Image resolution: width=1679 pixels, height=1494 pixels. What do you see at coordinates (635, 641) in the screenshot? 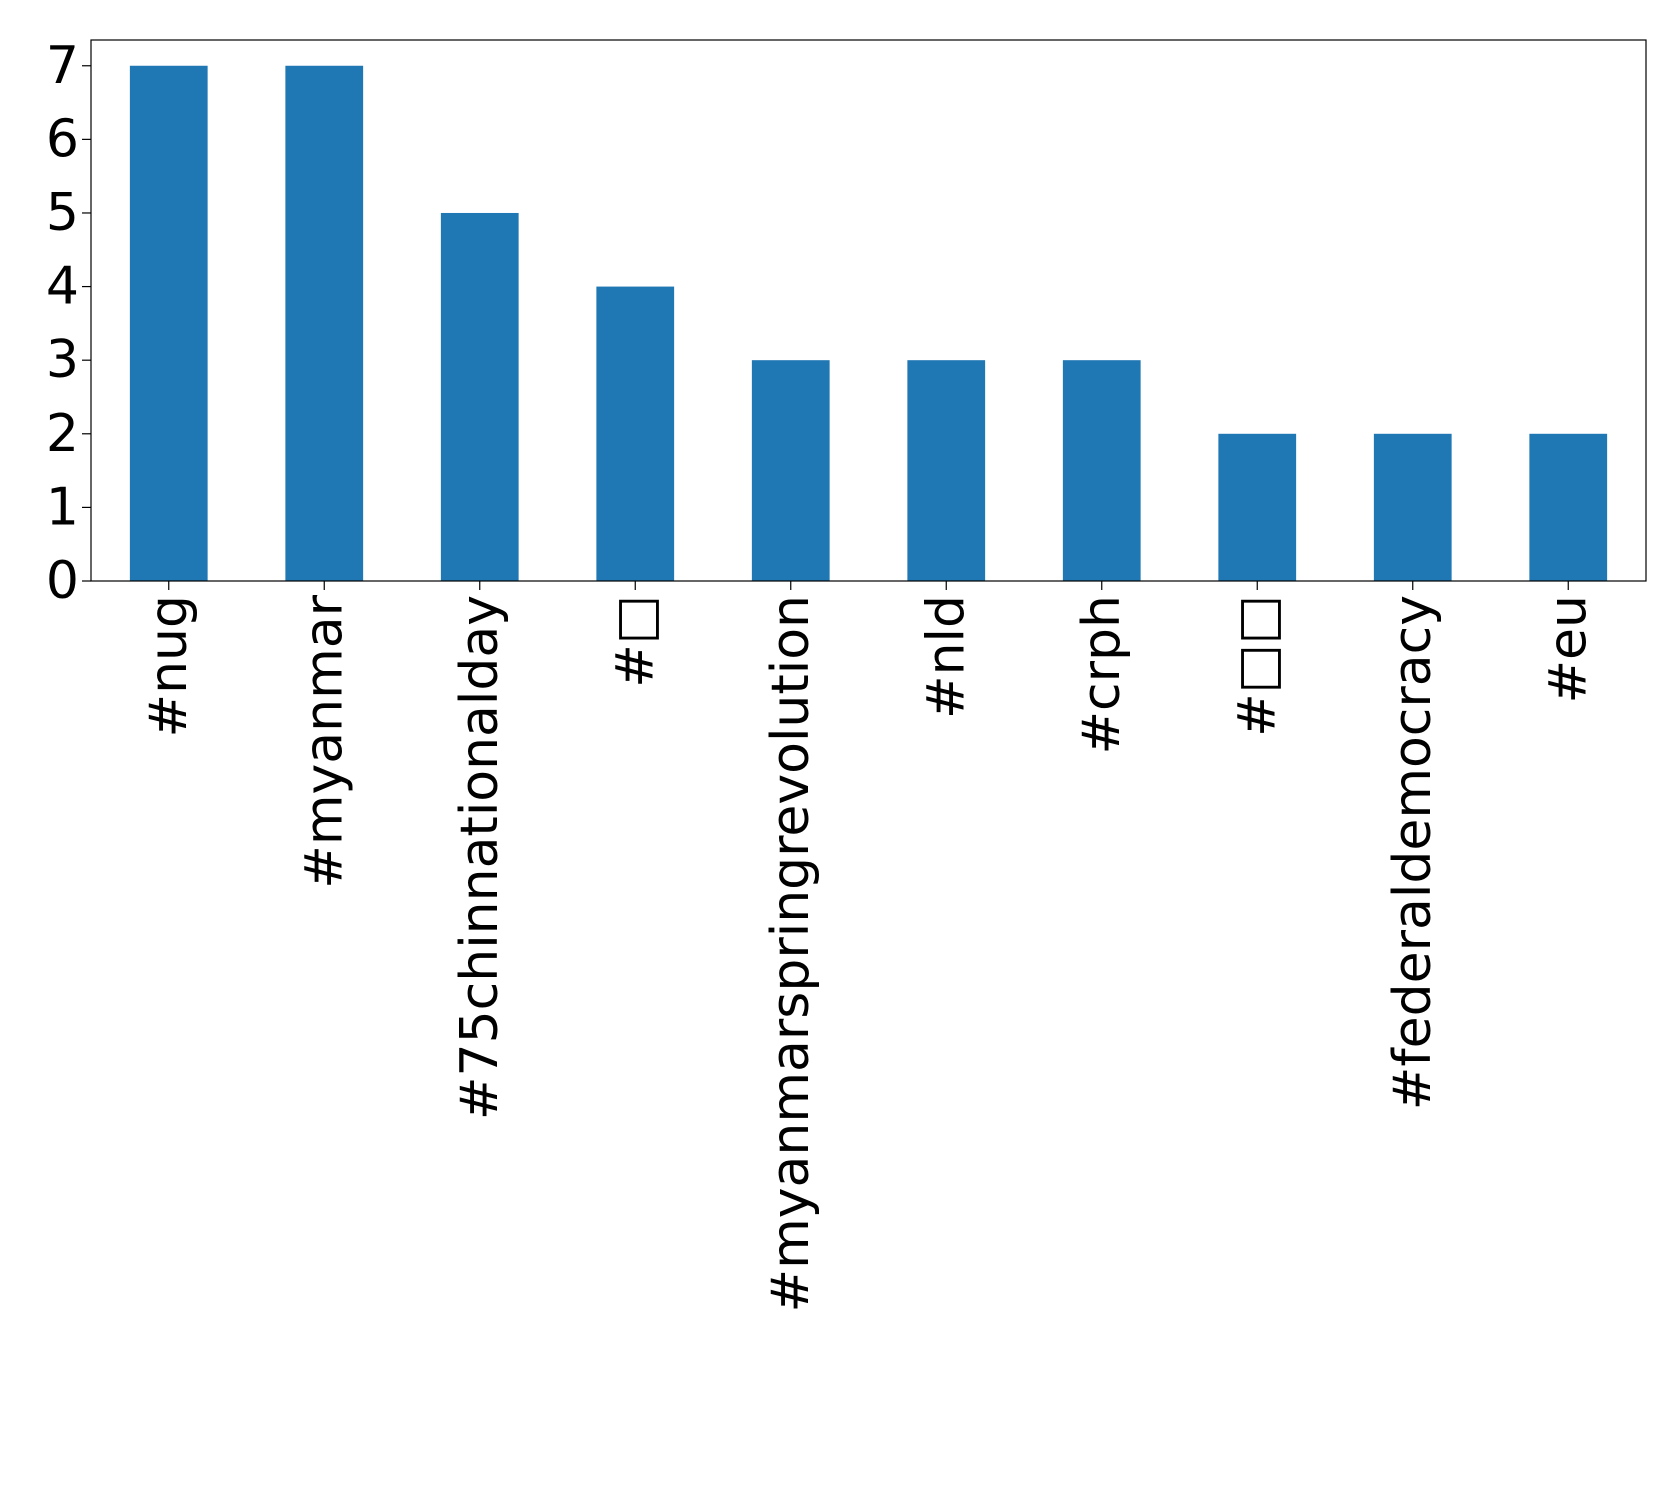
I see `x-tick-label: #□` at bounding box center [635, 641].